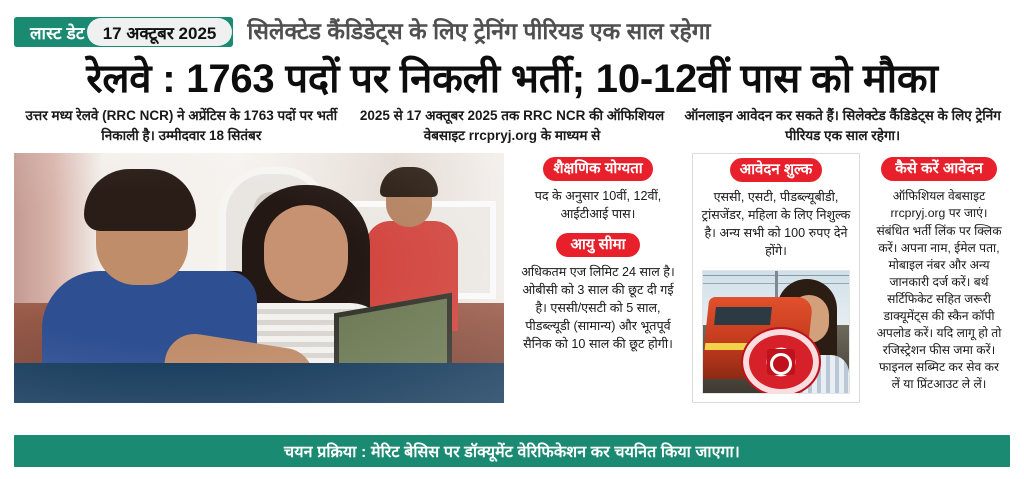 This screenshot has height=479, width=1024. I want to click on indian-railways-logo-icon, so click(781, 359).